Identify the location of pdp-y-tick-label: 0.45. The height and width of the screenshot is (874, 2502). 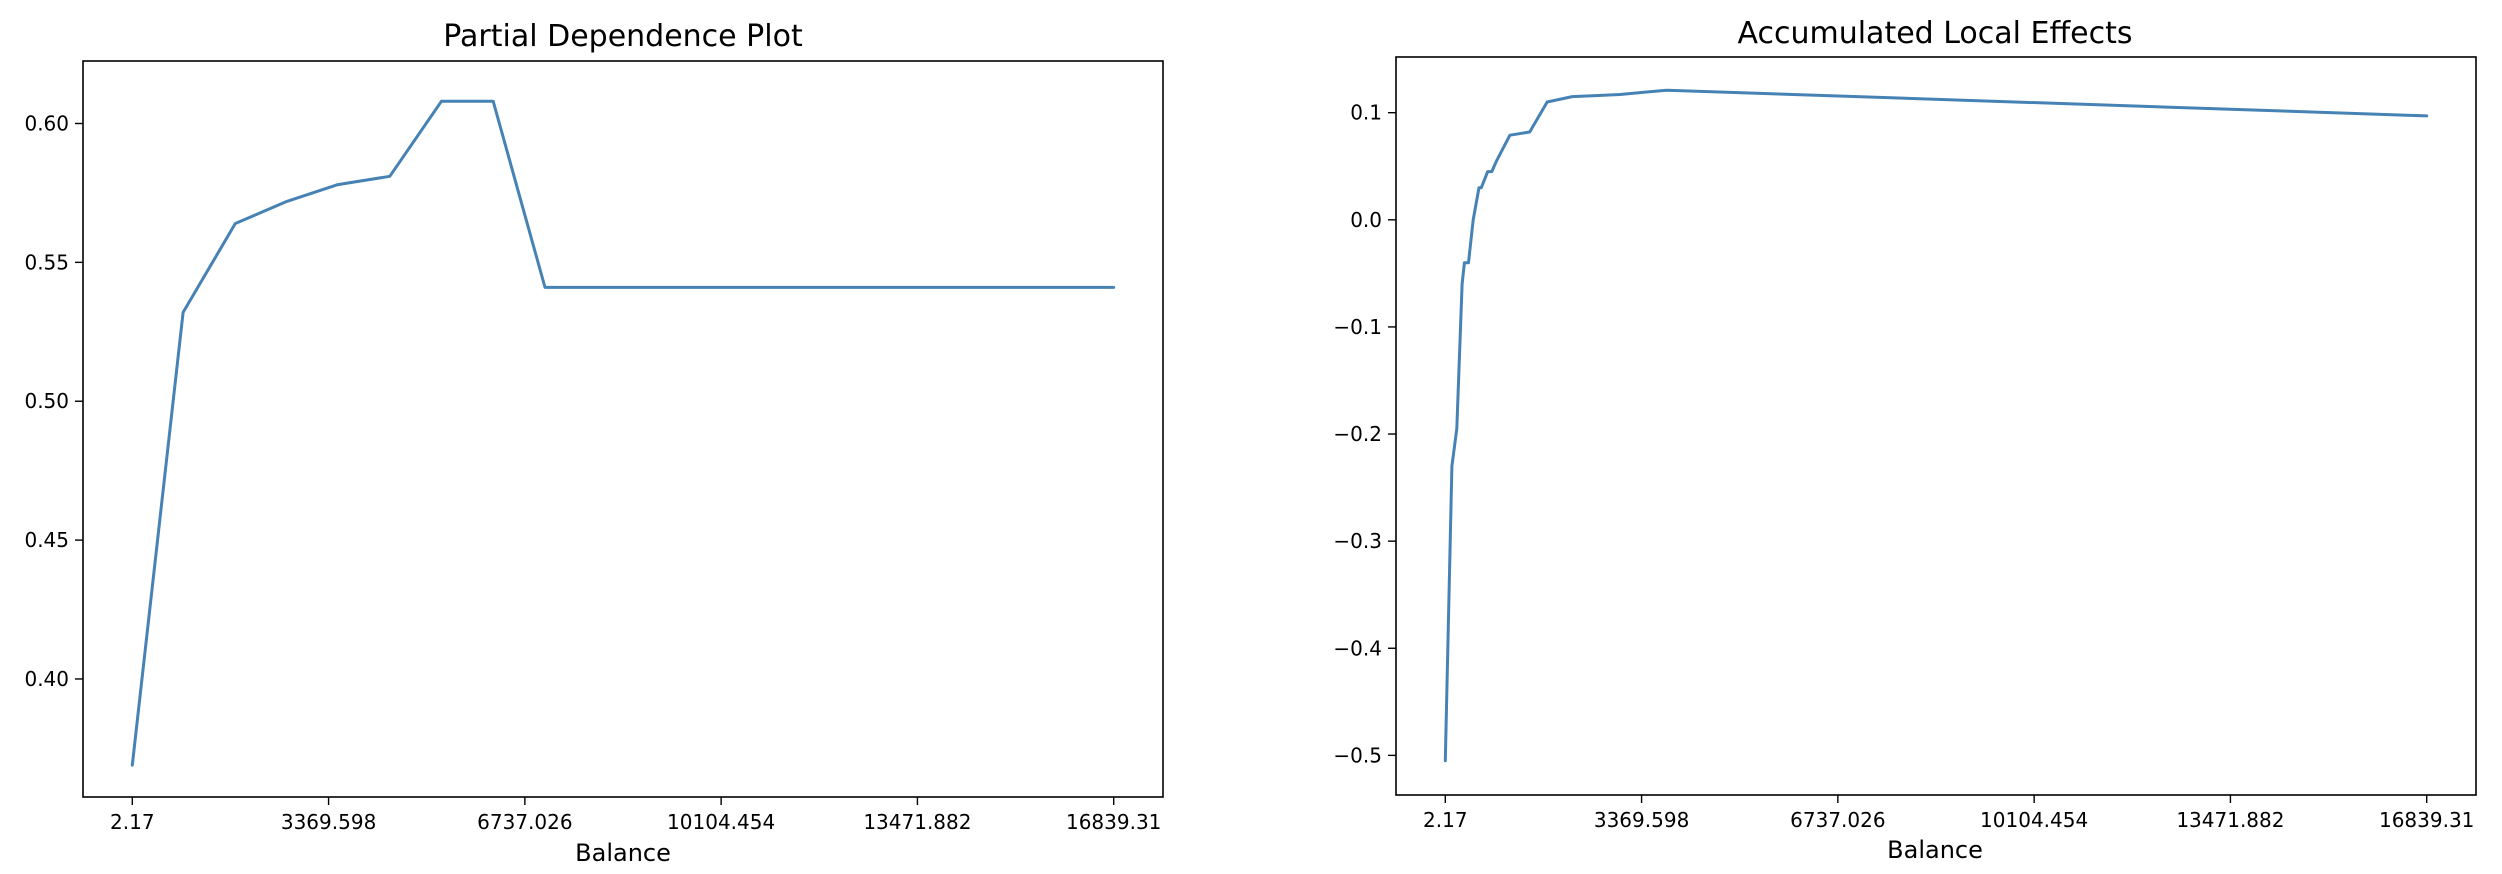
(46, 540).